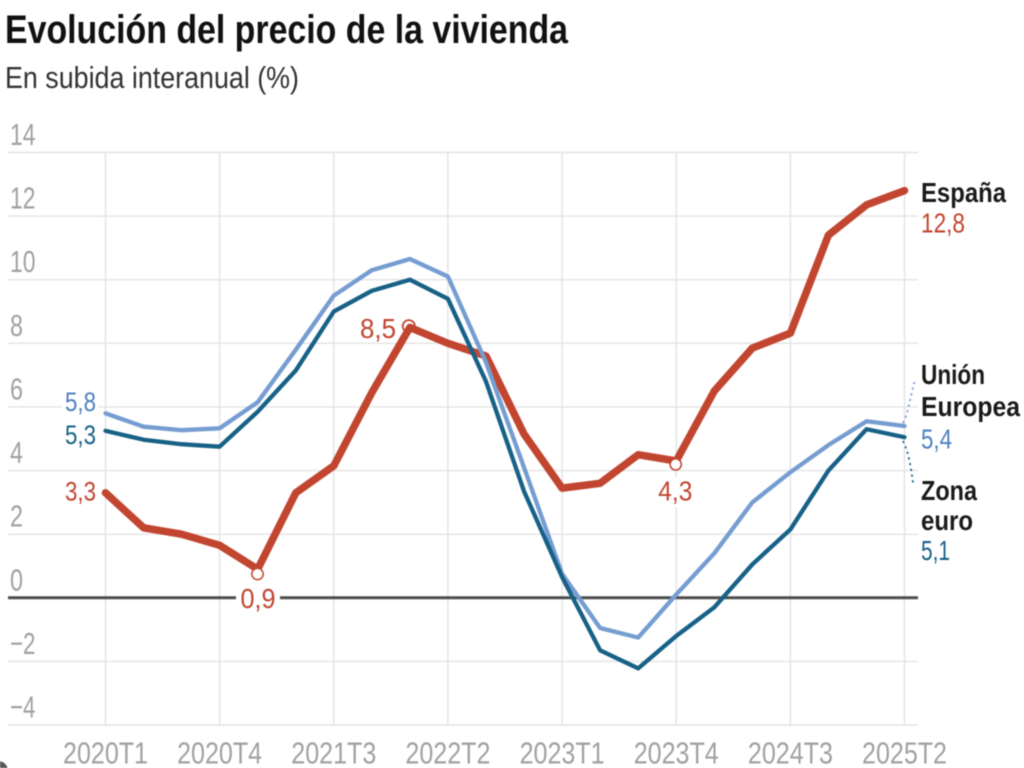 The width and height of the screenshot is (1024, 768). I want to click on svg-text: 4, so click(16, 452).